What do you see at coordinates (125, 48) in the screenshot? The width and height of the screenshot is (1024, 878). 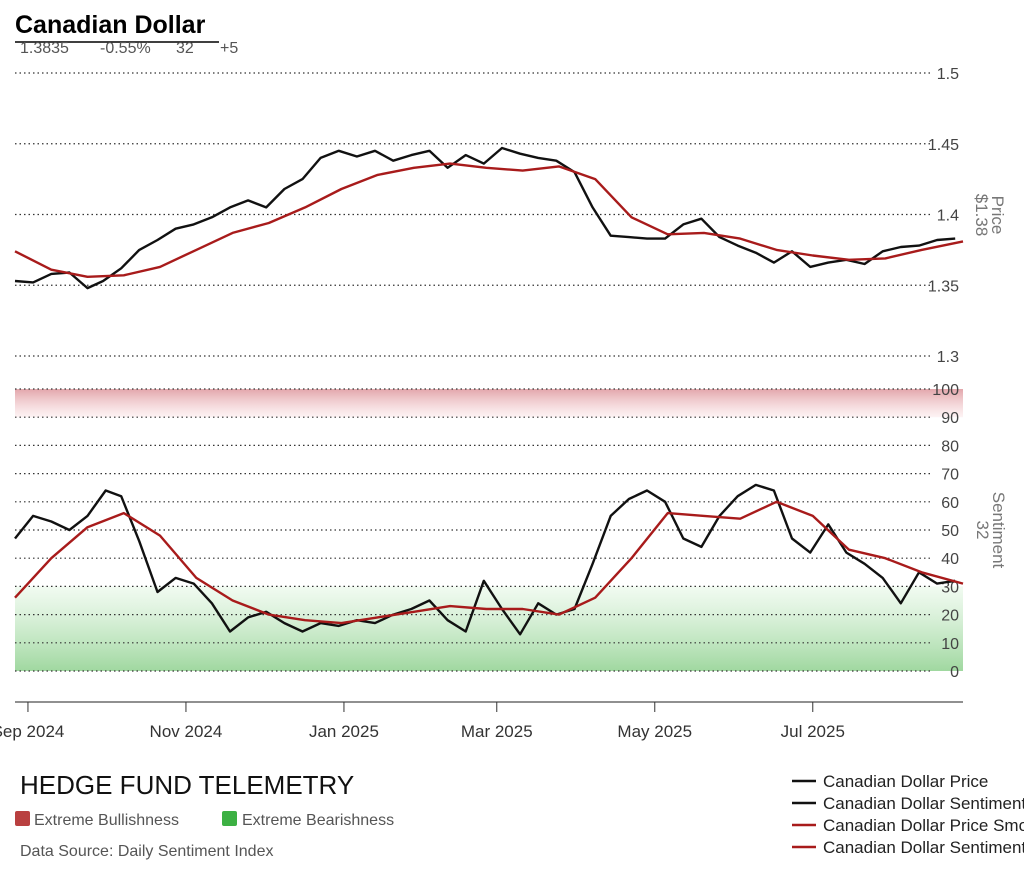 I see `header-change: -0.55%` at bounding box center [125, 48].